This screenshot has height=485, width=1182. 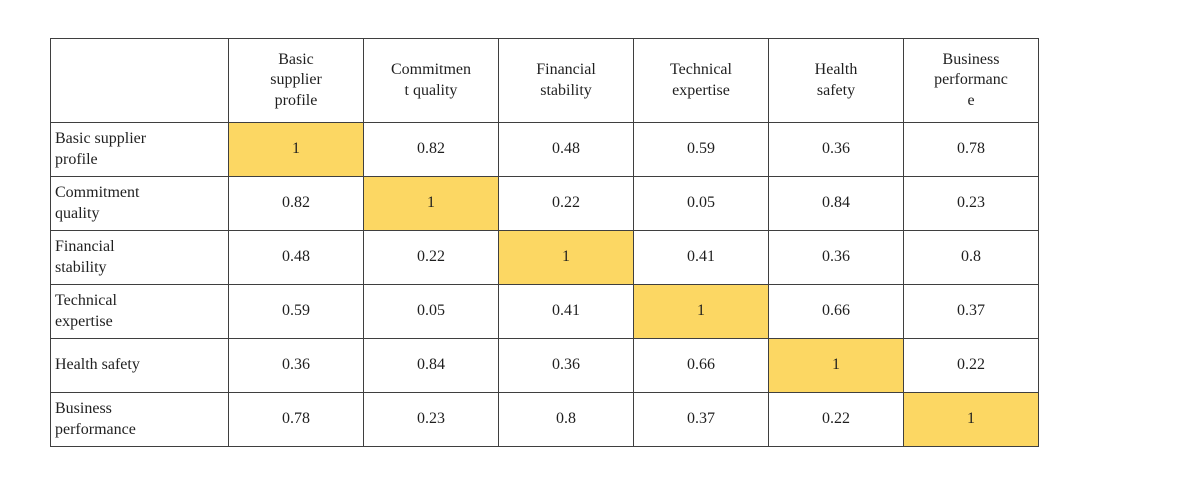 I want to click on column-header-financial-stability: Financial stability, so click(x=566, y=80).